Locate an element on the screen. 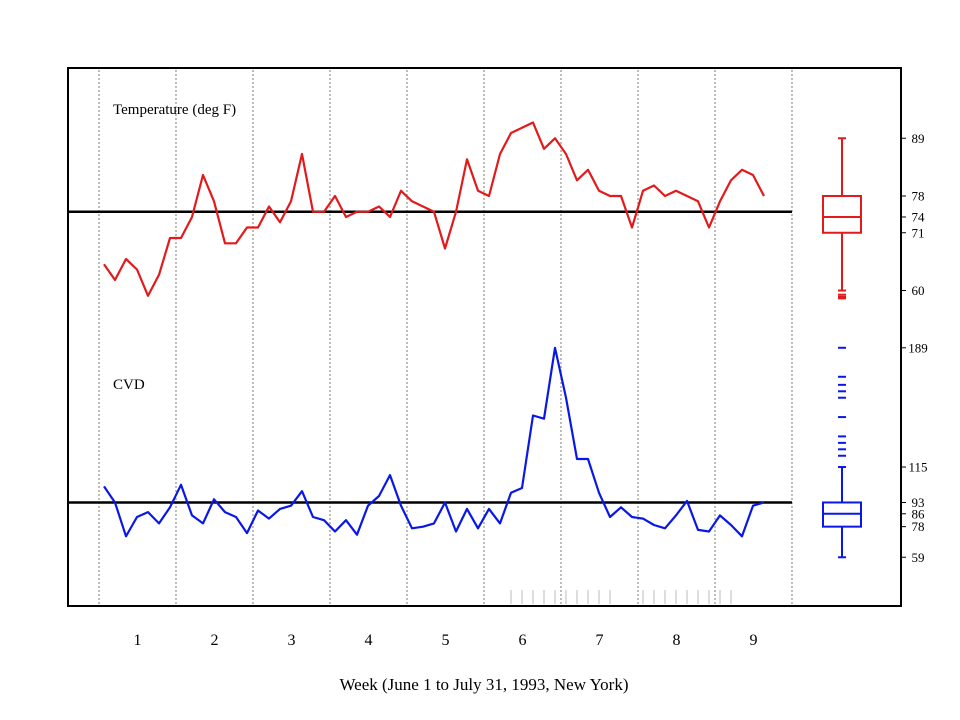 The height and width of the screenshot is (720, 960). week-labels: 1 2 3 4 5 6 7 8 9 is located at coordinates (446, 640).